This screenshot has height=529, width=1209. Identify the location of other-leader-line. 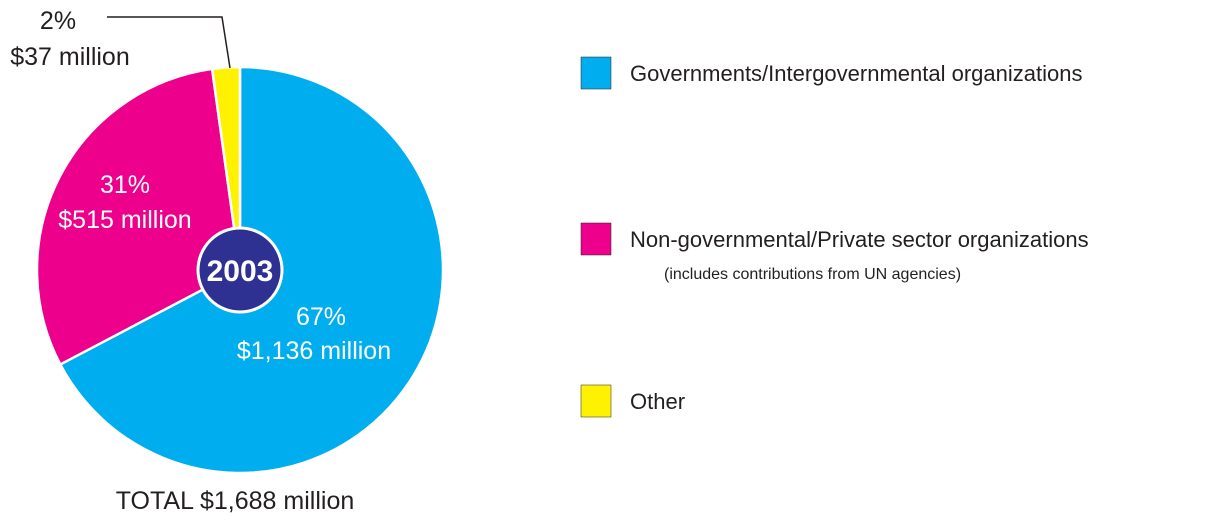
(169, 42).